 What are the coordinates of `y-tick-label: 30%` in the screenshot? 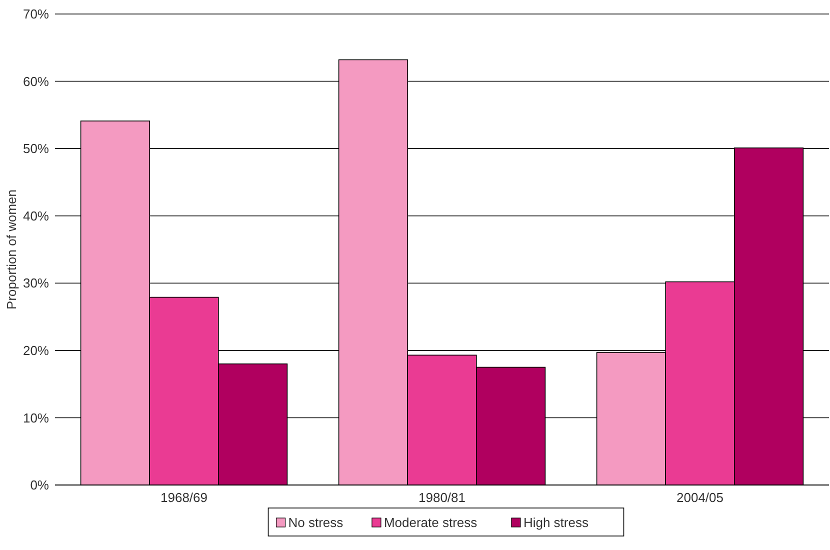 It's located at (36, 283).